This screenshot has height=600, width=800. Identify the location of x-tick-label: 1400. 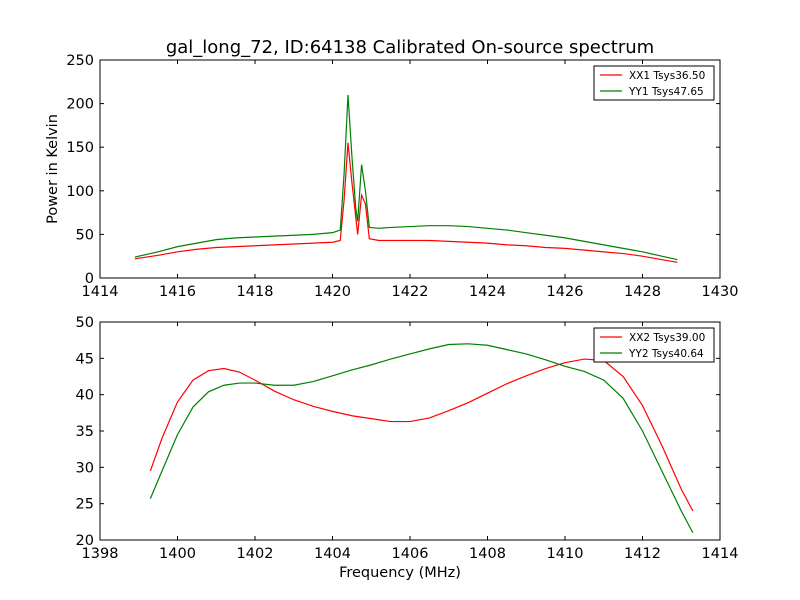
(177, 554).